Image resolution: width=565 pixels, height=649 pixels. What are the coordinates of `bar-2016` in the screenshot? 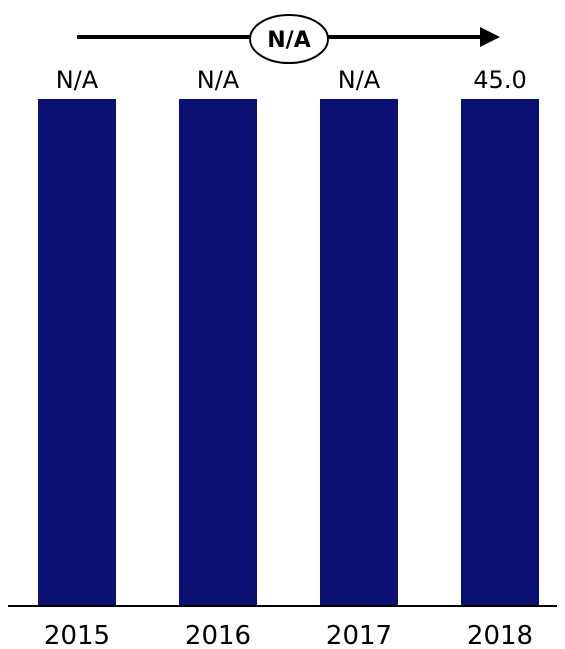 It's located at (218, 352).